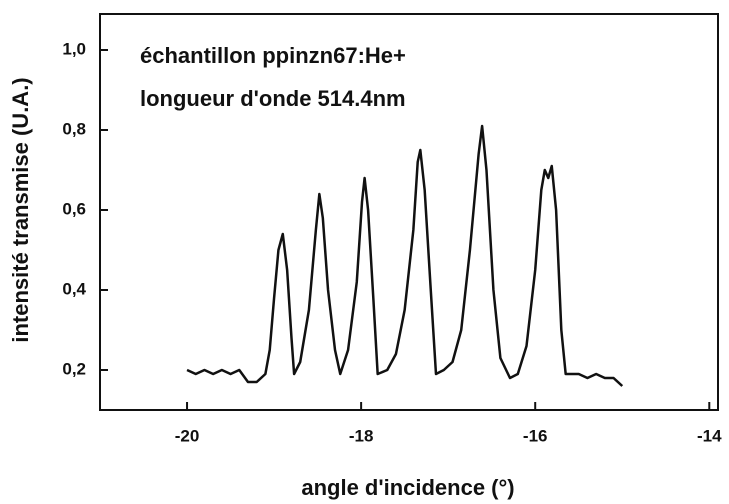  I want to click on annotation: échantillon ppinzn67:He+, so click(273, 55).